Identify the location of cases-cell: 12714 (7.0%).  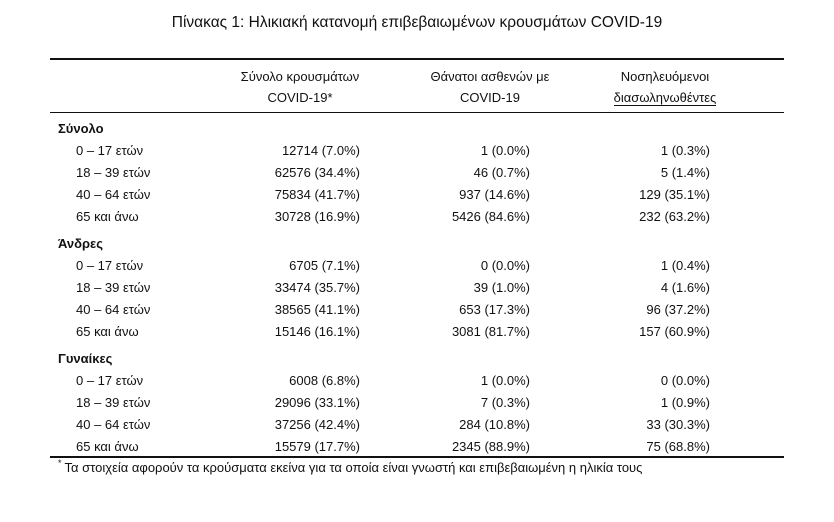
(320, 150).